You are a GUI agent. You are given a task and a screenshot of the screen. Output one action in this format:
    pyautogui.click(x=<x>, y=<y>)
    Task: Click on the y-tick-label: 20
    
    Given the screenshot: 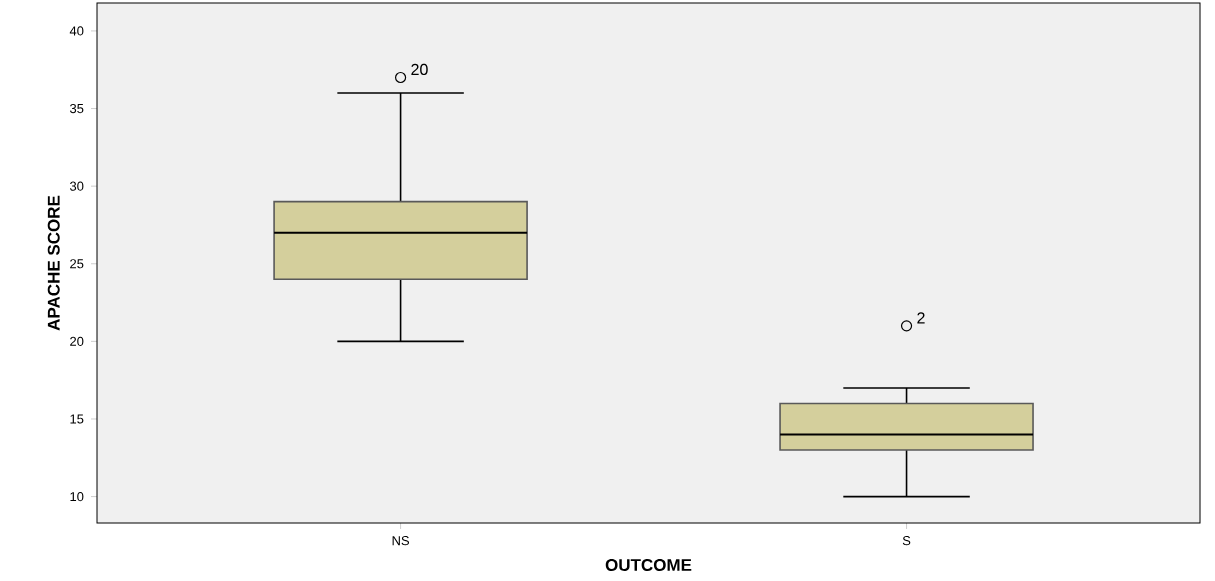 What is the action you would take?
    pyautogui.click(x=77, y=341)
    